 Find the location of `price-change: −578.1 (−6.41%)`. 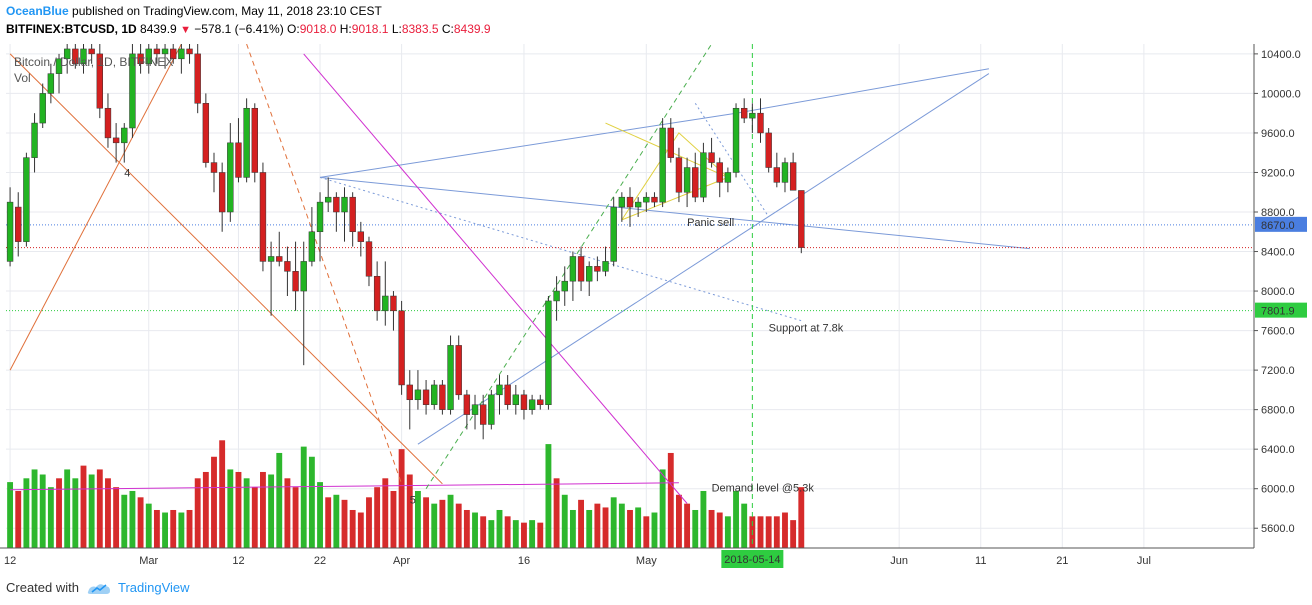

price-change: −578.1 (−6.41%) is located at coordinates (239, 29).